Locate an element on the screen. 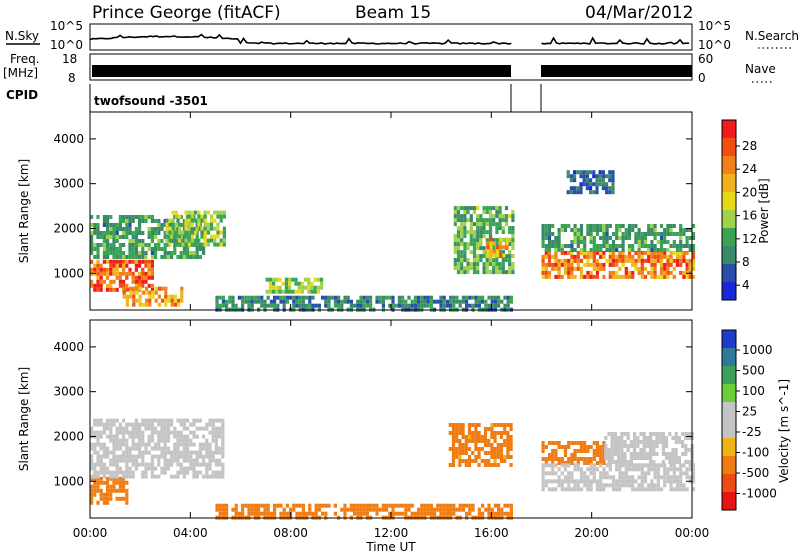  freq-tick-bottom: 8 is located at coordinates (72, 78).